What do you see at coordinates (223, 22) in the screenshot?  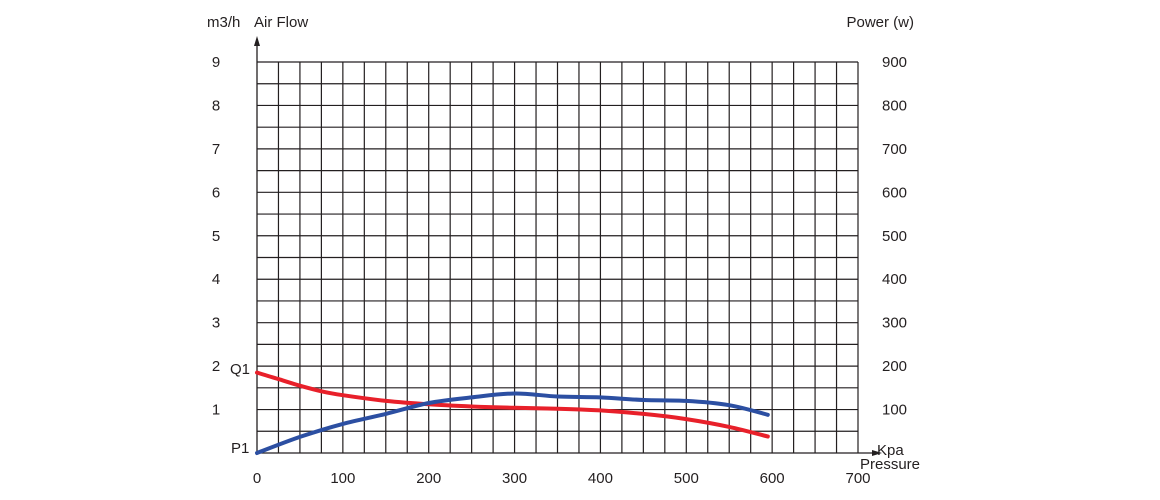 I see `y-left-unit: m3/h` at bounding box center [223, 22].